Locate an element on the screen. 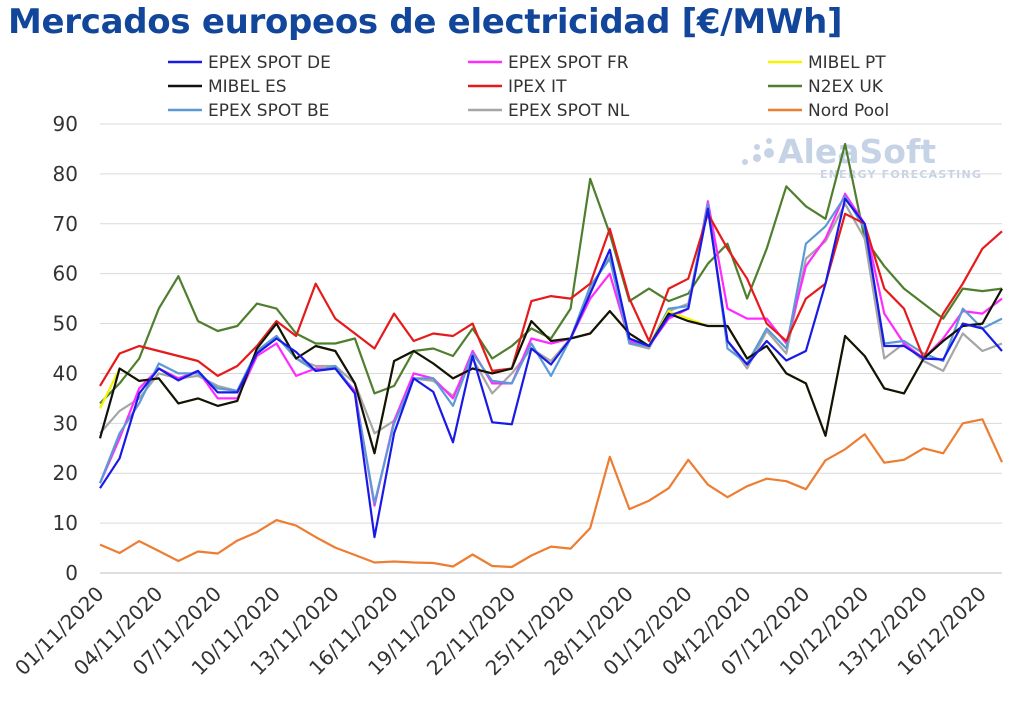 This screenshot has width=1024, height=710. legend-label: EPEX SPOT NL is located at coordinates (569, 111).